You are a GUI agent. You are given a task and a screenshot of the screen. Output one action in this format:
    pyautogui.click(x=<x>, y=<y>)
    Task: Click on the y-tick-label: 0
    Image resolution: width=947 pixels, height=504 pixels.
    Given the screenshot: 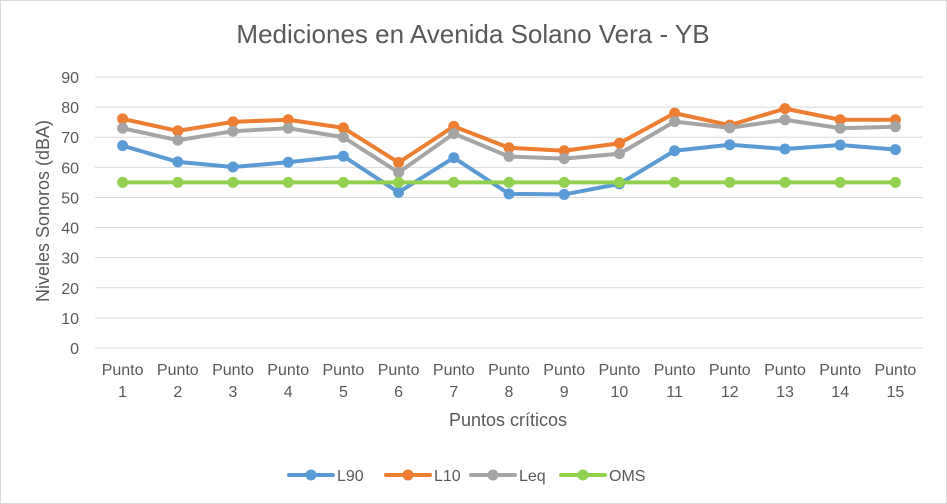 What is the action you would take?
    pyautogui.click(x=74, y=349)
    